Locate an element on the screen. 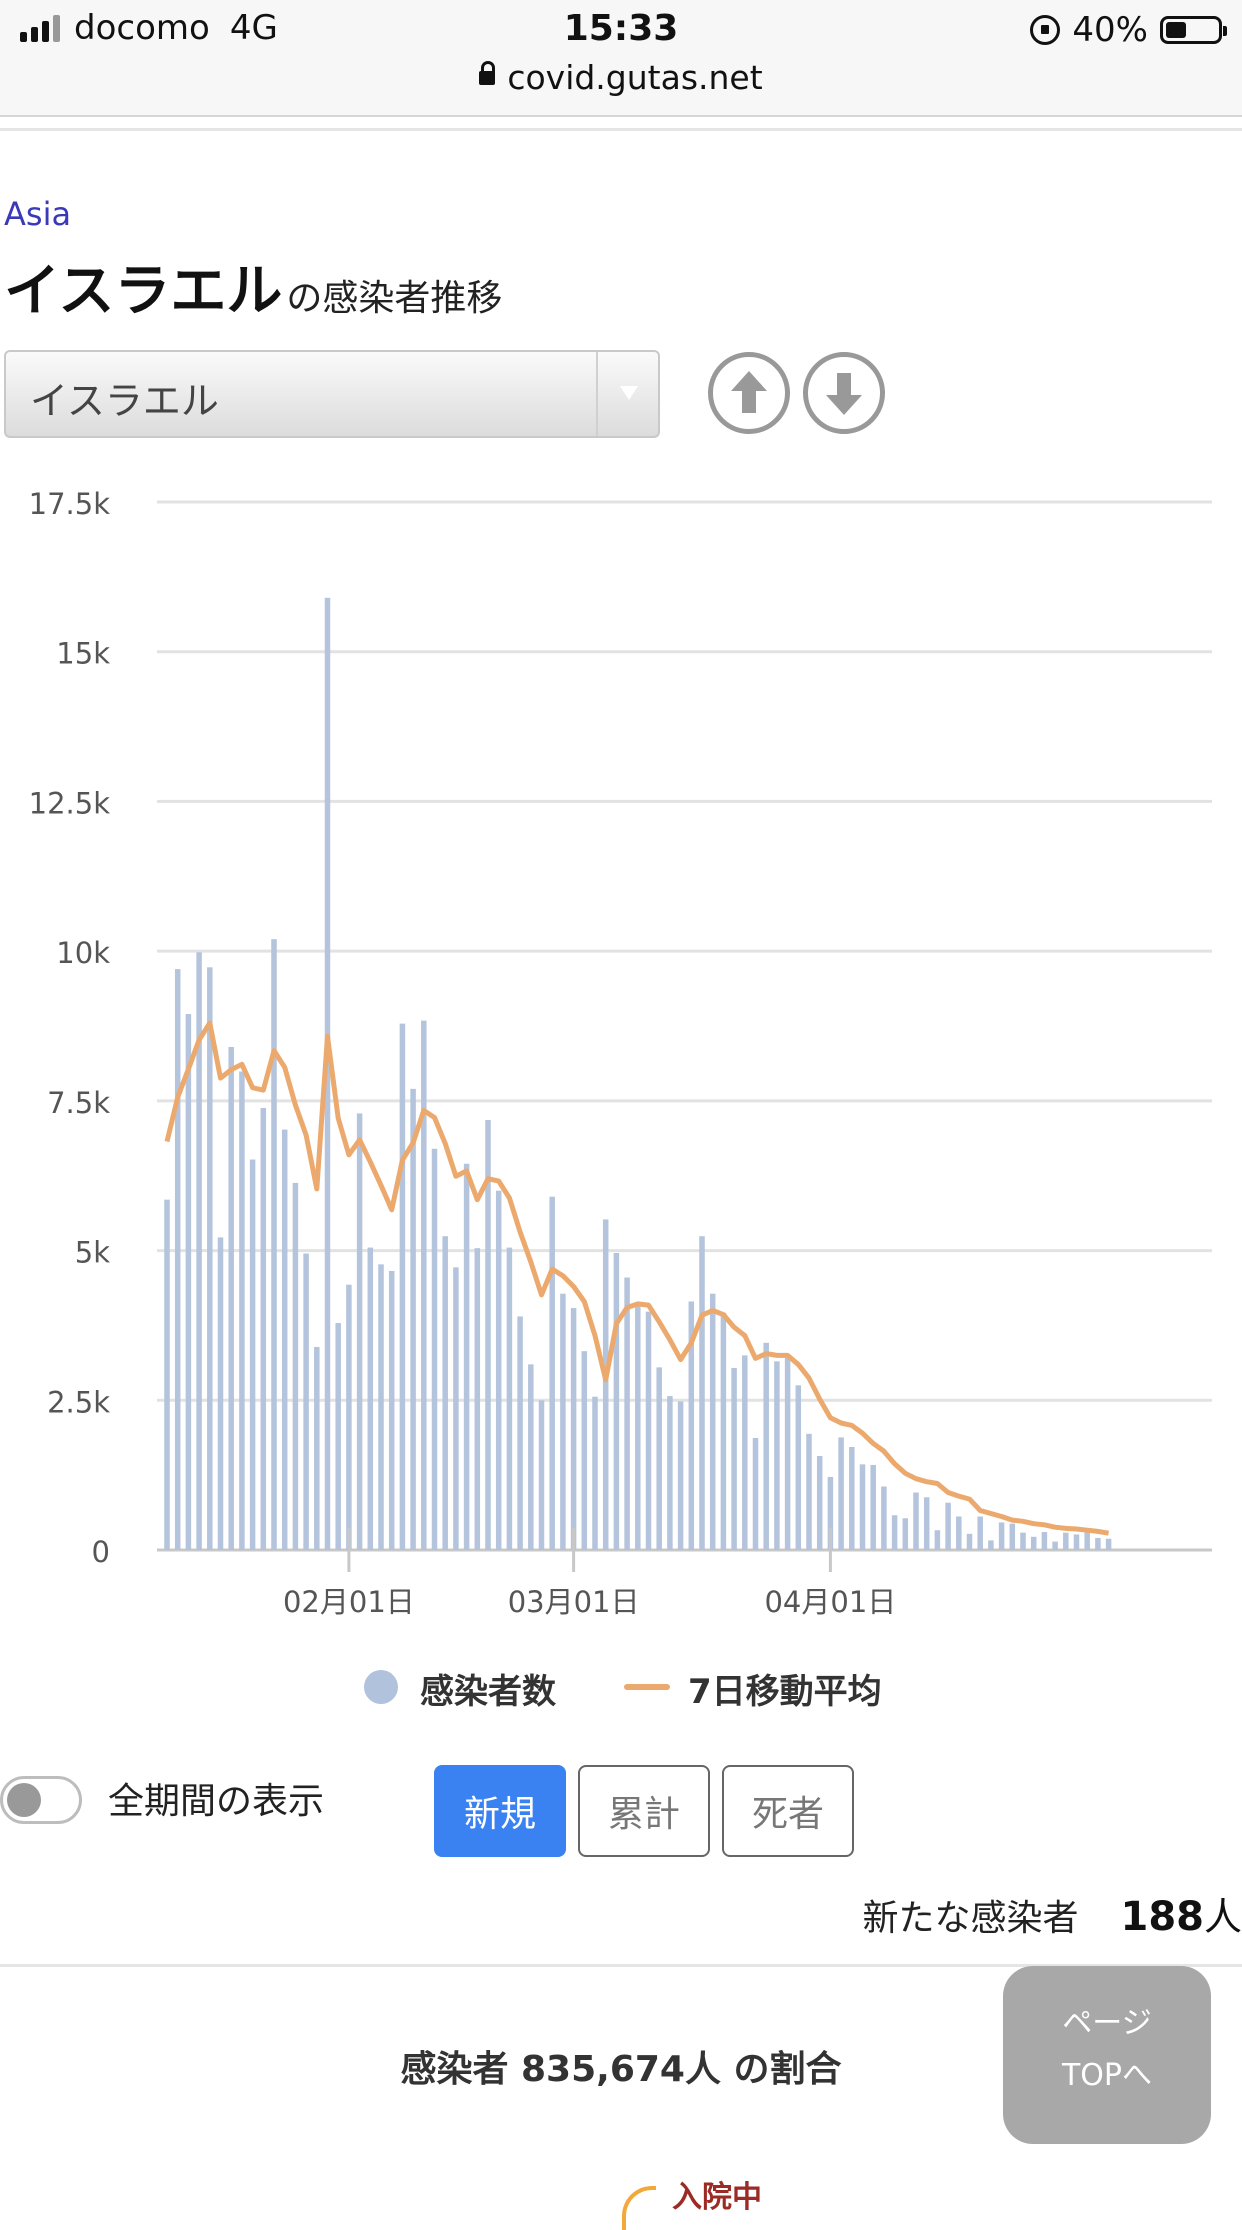 The height and width of the screenshot is (2230, 1242). page-top-button: ページ TOPへ is located at coordinates (1107, 2055).